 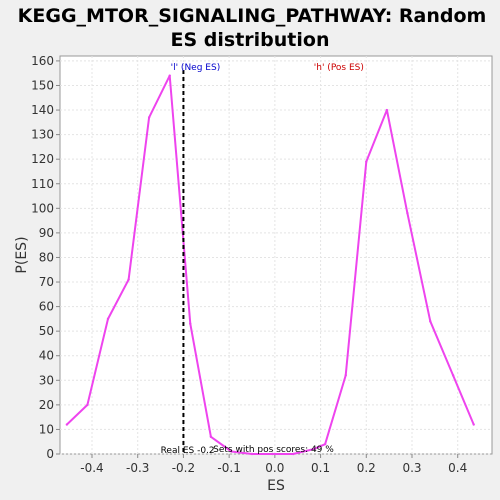 I want to click on pos-es-label: 'h' (Pos ES), so click(x=339, y=68).